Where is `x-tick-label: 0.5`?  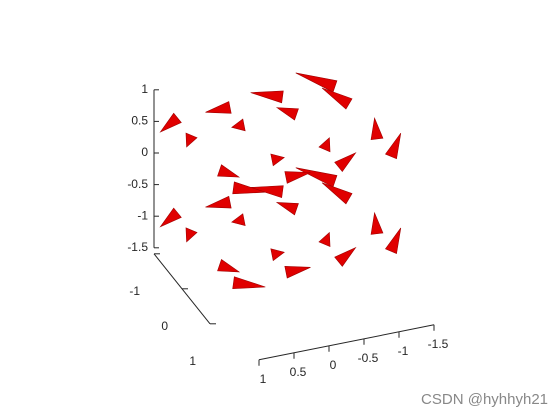
x-tick-label: 0.5 is located at coordinates (298, 372).